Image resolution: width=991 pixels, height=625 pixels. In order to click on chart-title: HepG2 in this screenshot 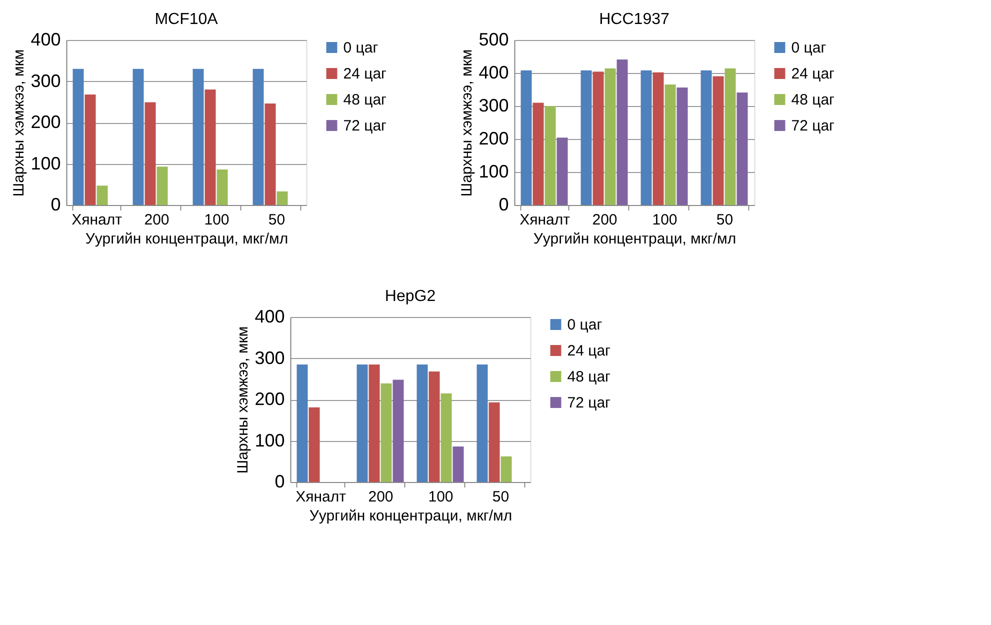, I will do `click(410, 296)`.